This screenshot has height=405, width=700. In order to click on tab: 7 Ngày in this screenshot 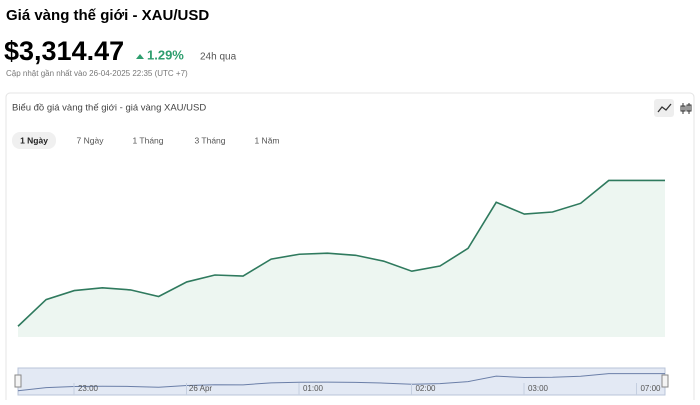, I will do `click(91, 140)`.